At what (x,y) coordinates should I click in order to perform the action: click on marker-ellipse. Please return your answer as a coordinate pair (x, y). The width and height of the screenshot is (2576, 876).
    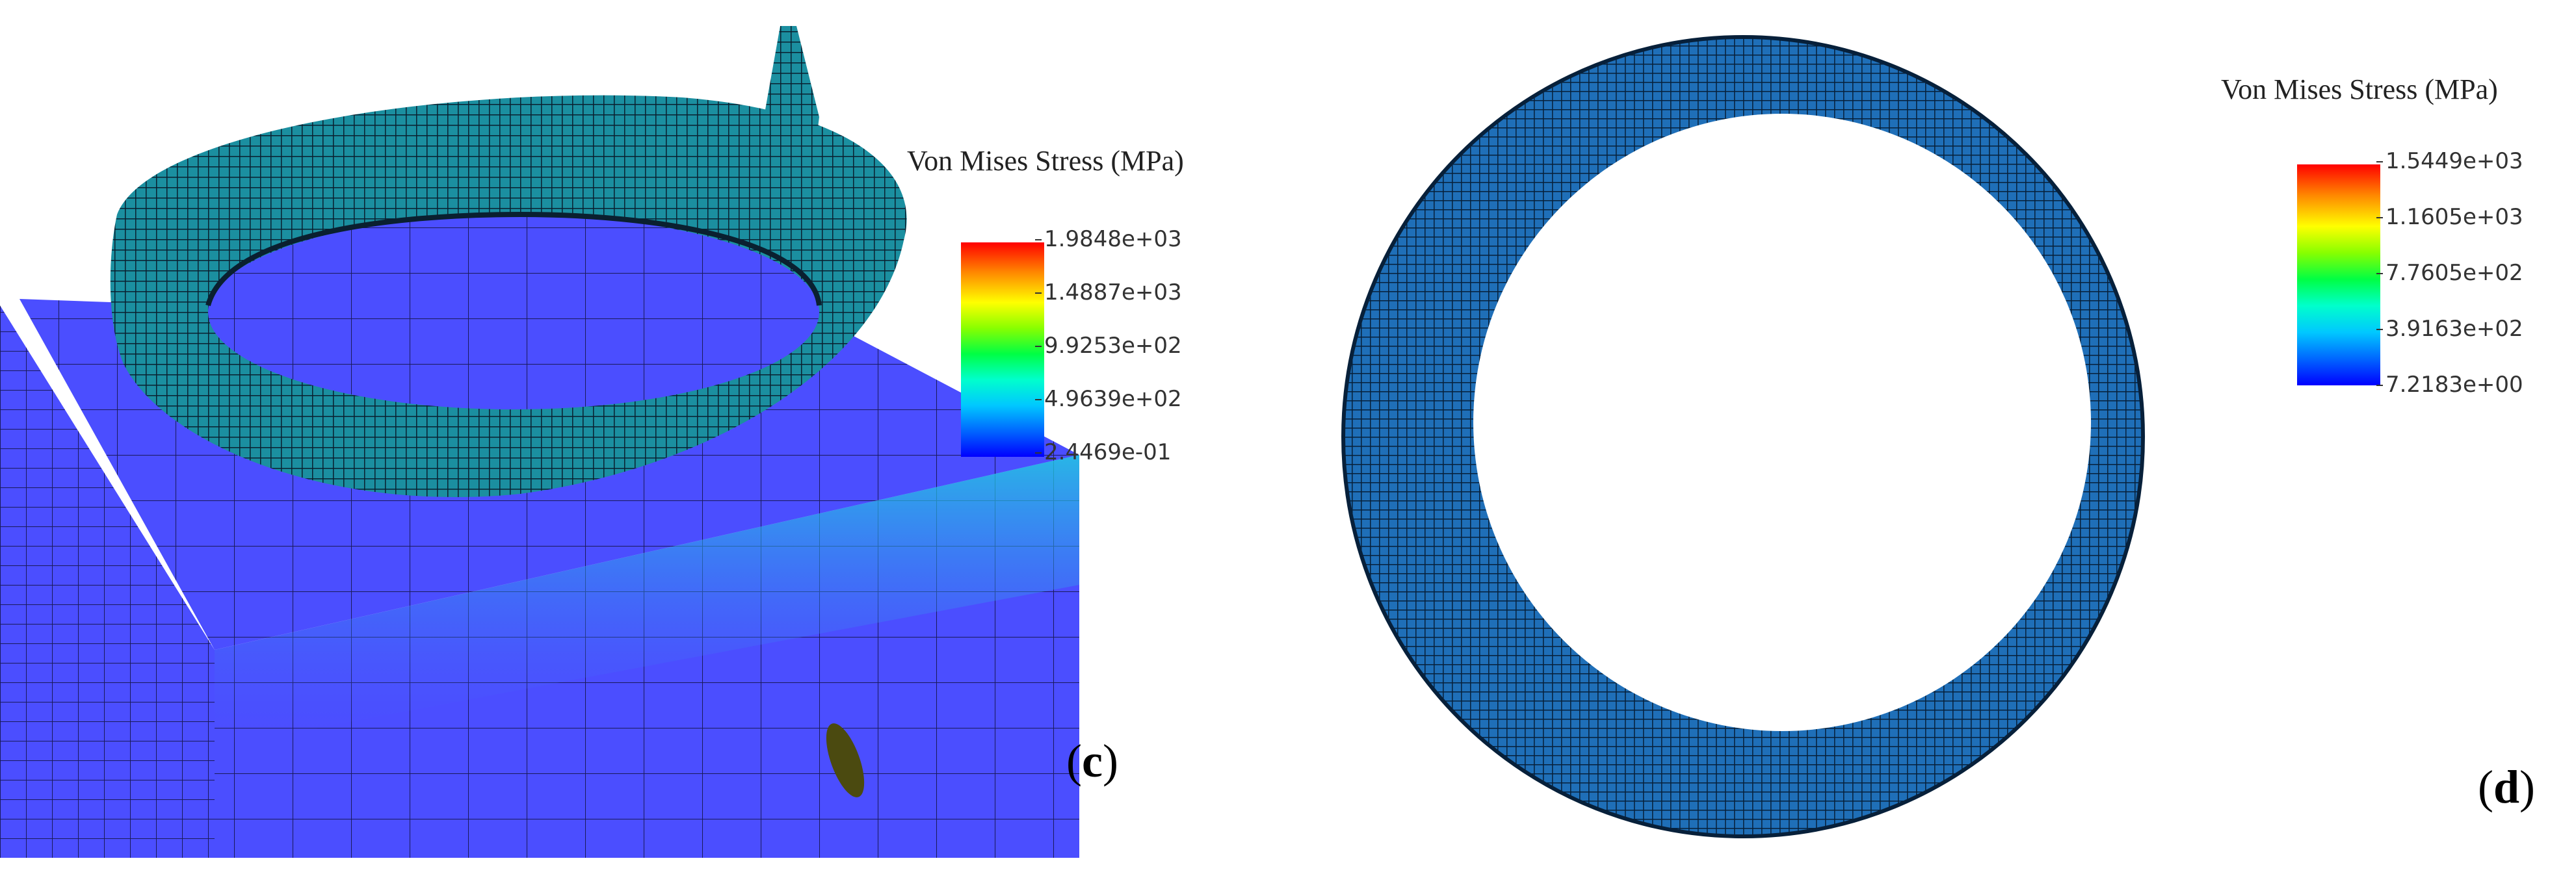
    Looking at the image, I should click on (845, 760).